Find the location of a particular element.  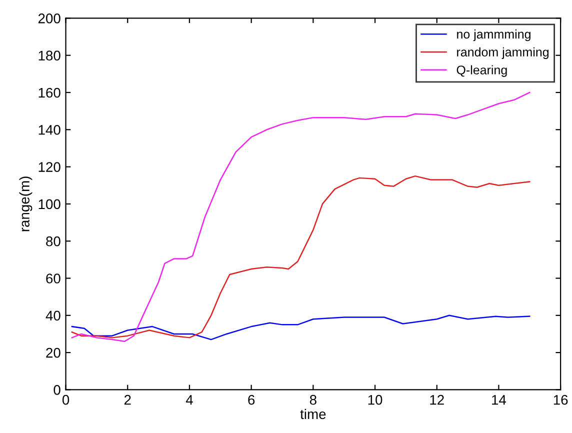

y-tick-label: 160 is located at coordinates (49, 93).